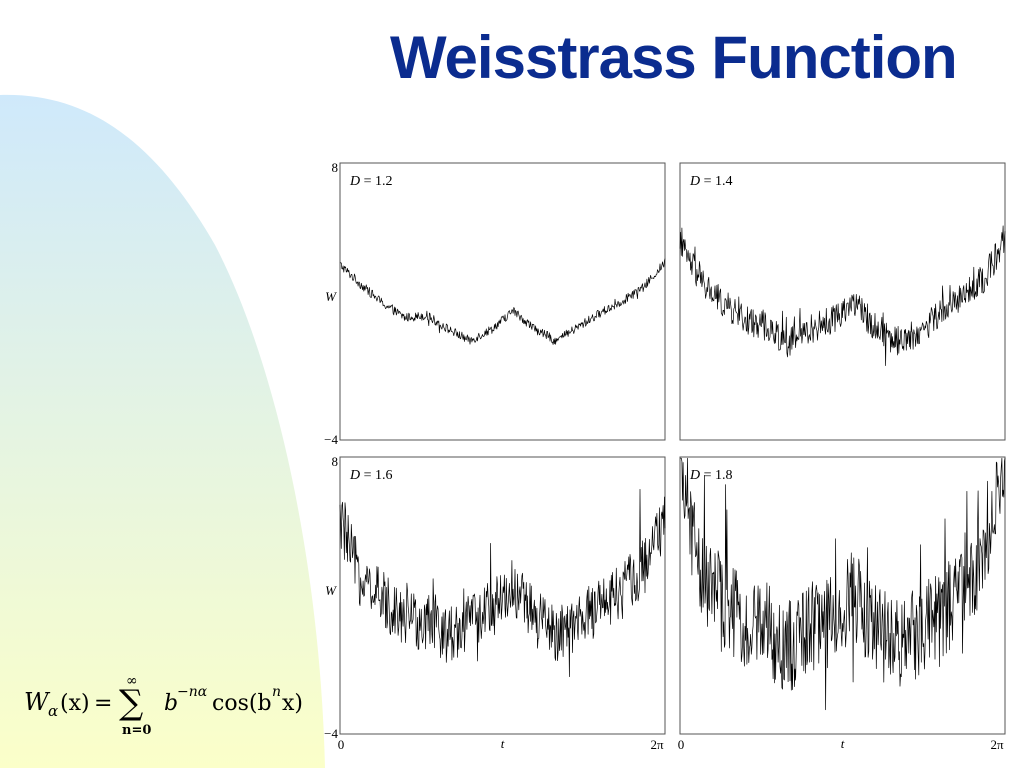  I want to click on weierstrass-formula: W α (x) = ∞ ∑ n=0 b −nα cos(b n x), so click(163, 705).